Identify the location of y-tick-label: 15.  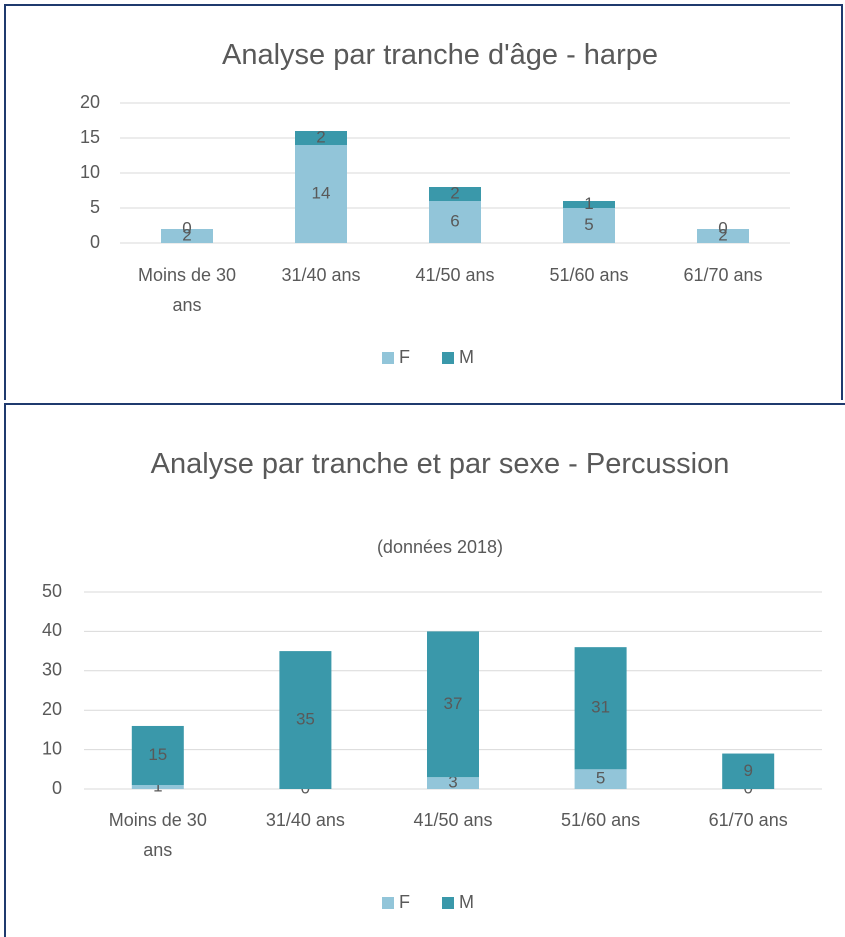
(90, 137).